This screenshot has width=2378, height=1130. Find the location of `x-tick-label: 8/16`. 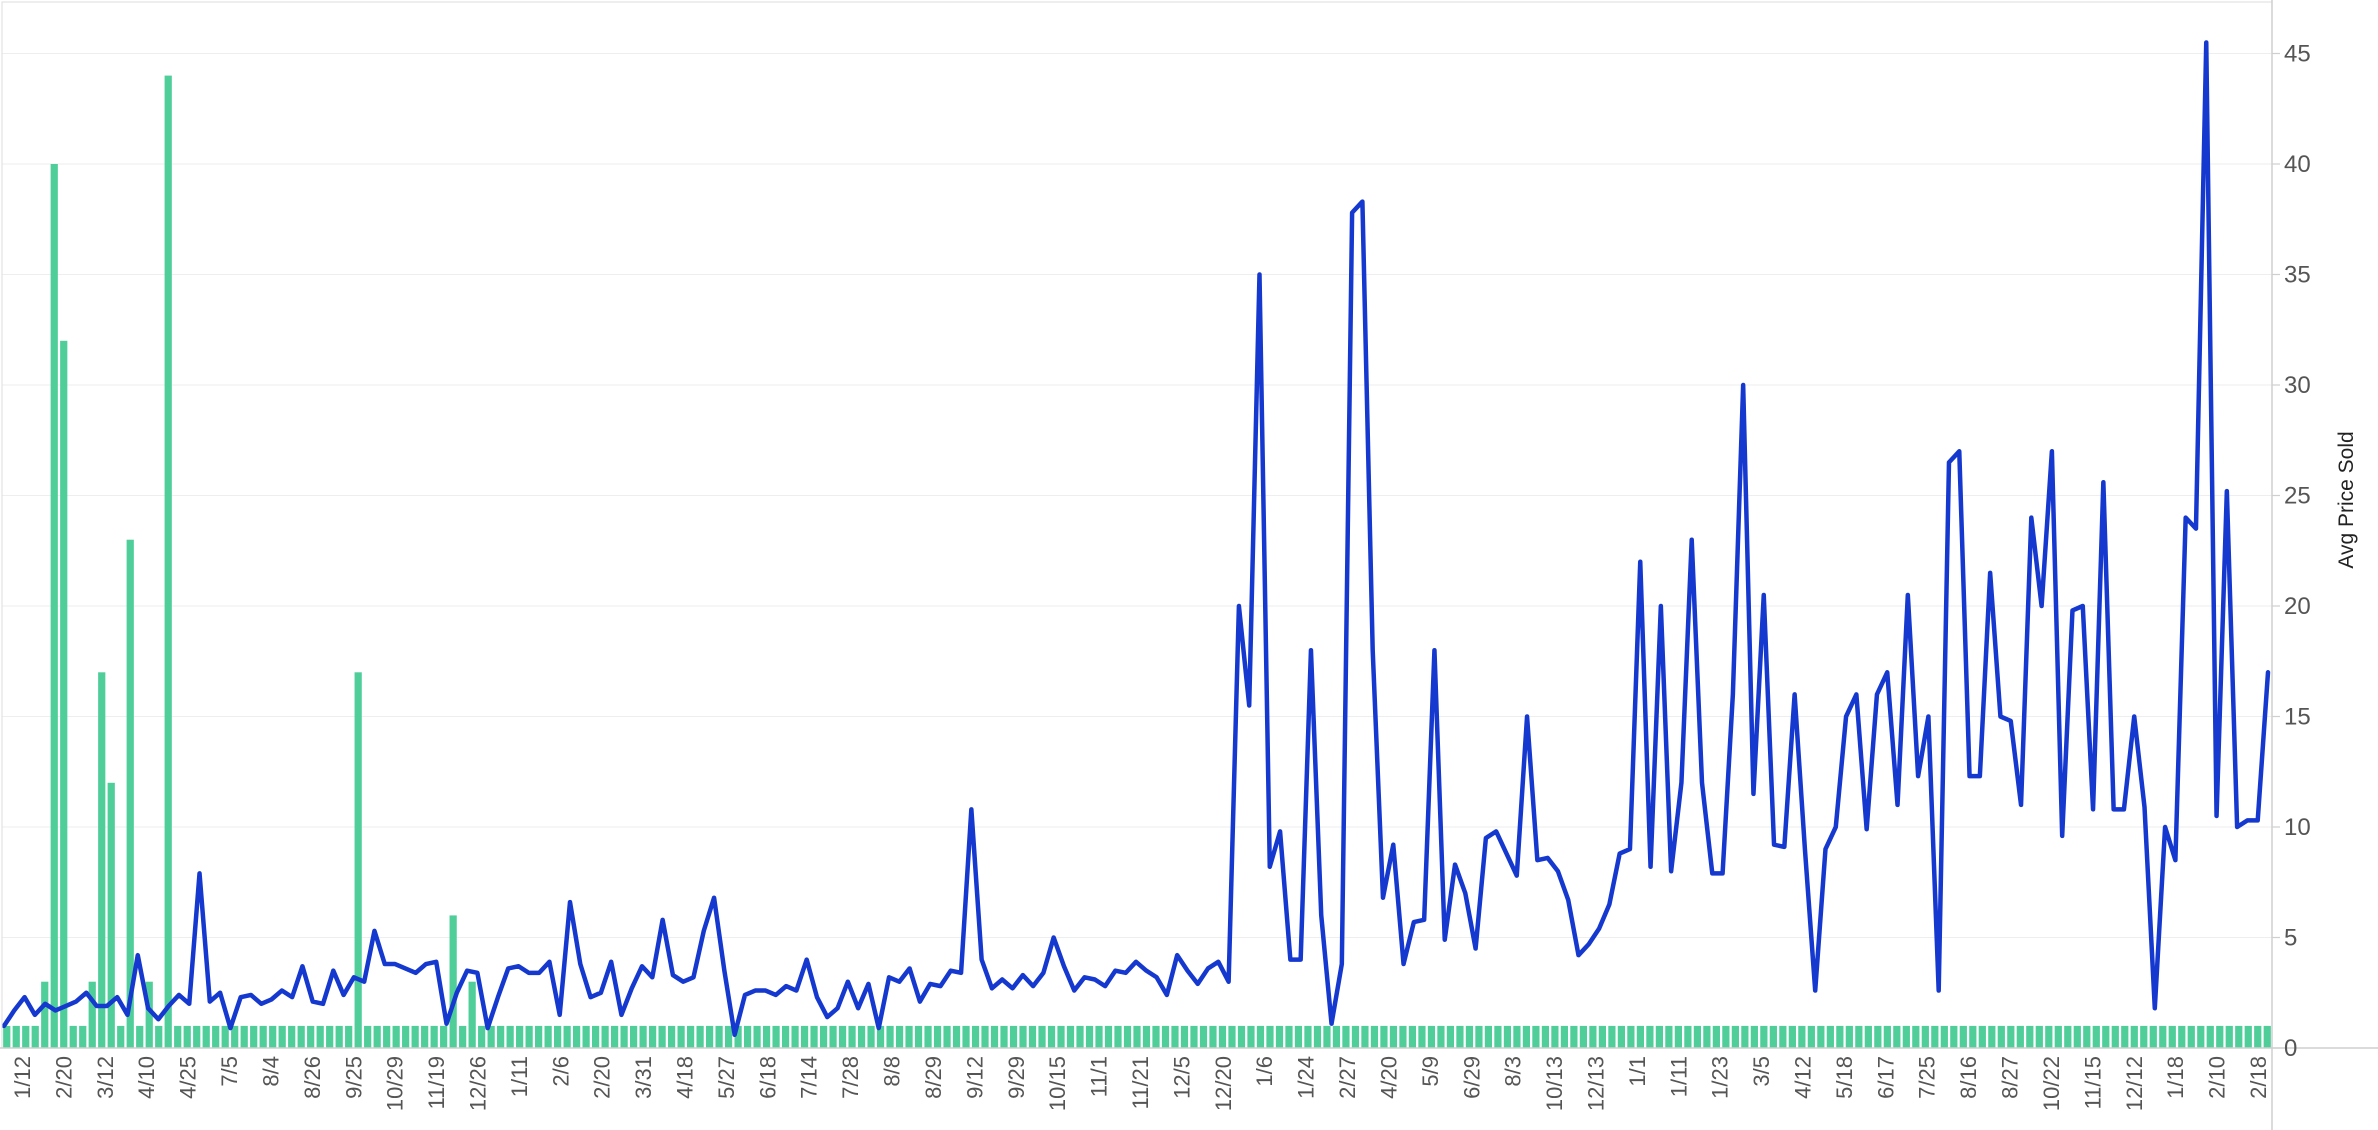

x-tick-label: 8/16 is located at coordinates (1968, 1077).